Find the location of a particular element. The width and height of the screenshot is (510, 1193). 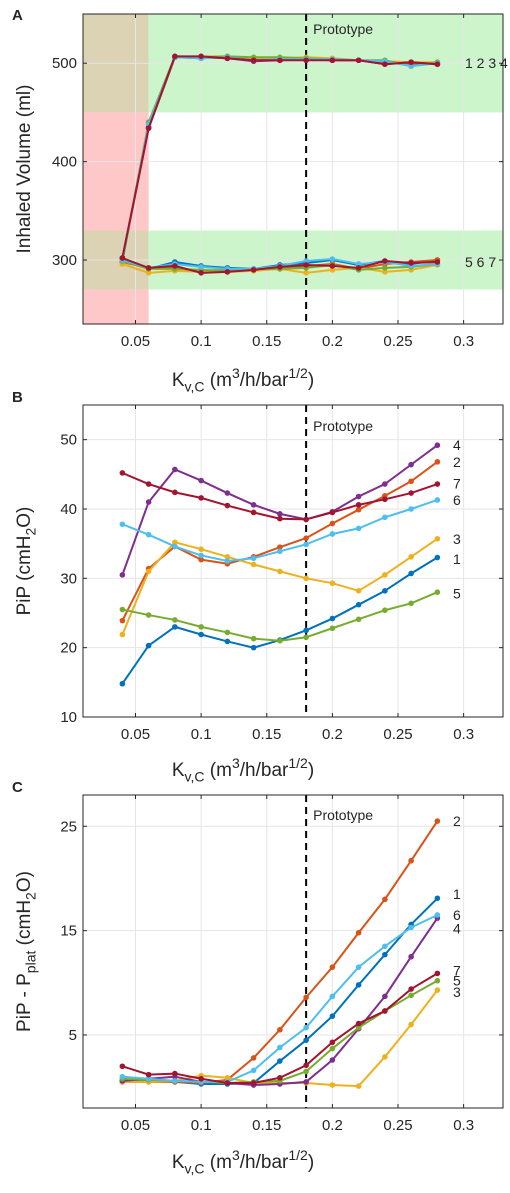

band-red is located at coordinates (116, 306).